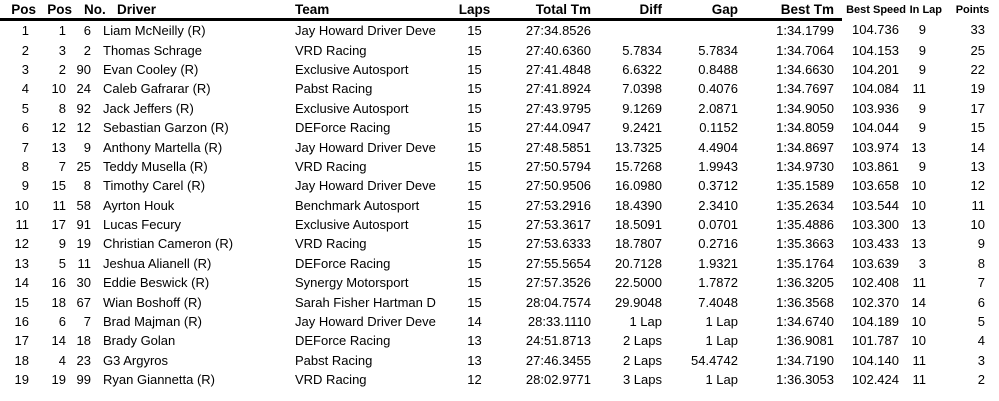 The width and height of the screenshot is (999, 401). What do you see at coordinates (87, 31) in the screenshot?
I see `cell-car-number: 6` at bounding box center [87, 31].